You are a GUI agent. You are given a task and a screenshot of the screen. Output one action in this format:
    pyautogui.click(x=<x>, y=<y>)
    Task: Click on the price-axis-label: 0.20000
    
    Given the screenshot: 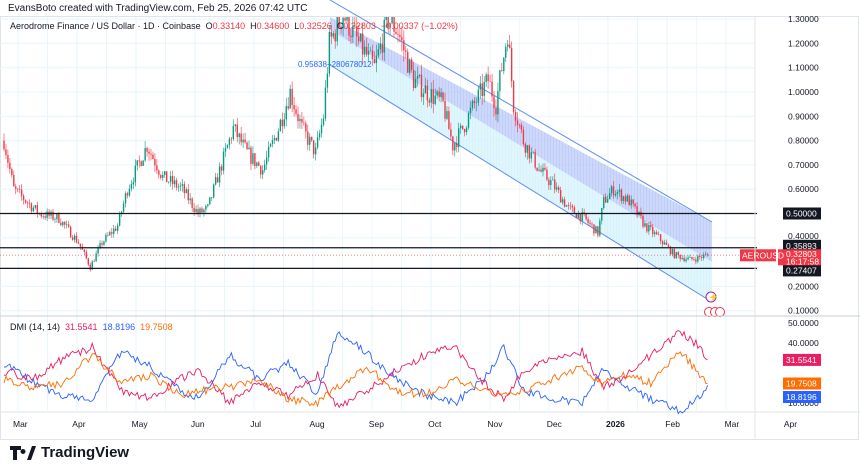 What is the action you would take?
    pyautogui.click(x=803, y=286)
    